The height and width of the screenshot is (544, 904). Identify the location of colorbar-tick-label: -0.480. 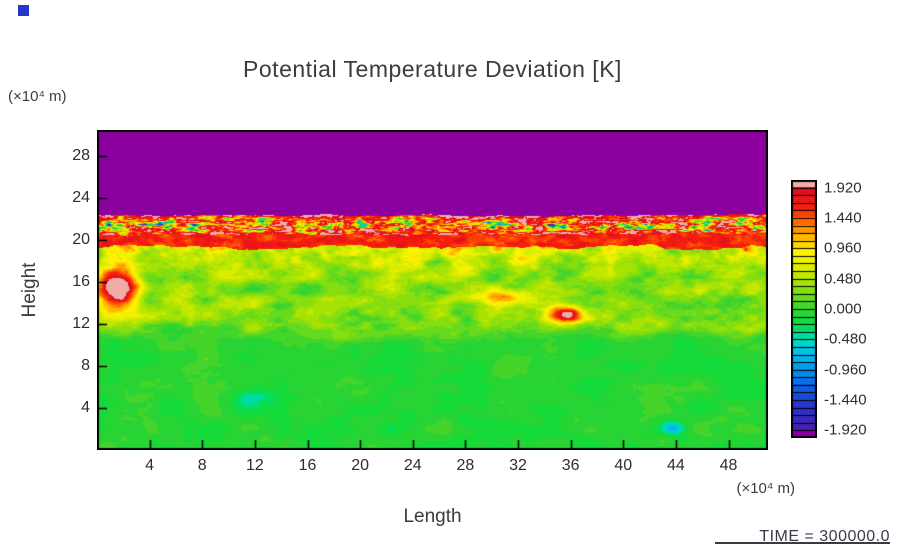
(845, 339).